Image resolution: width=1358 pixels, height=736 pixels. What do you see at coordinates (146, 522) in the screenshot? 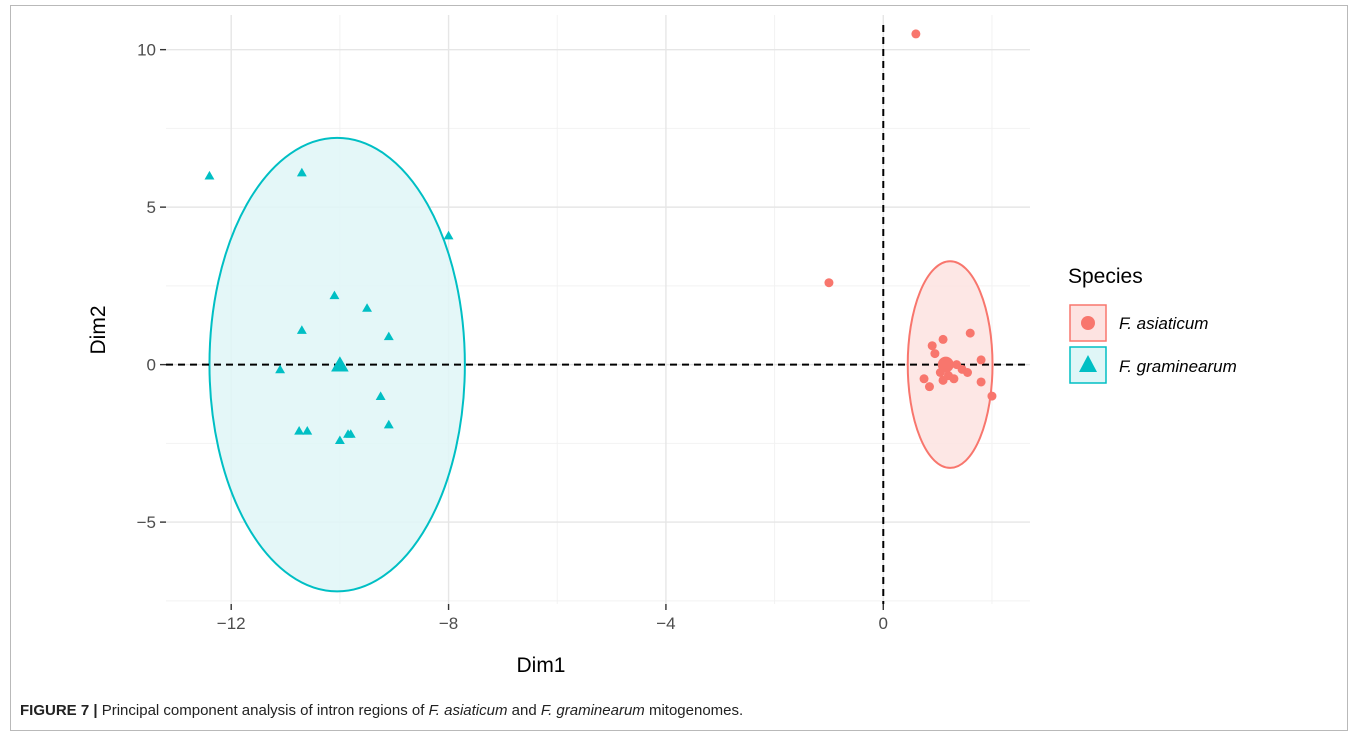
I see `y-tick-label: −5` at bounding box center [146, 522].